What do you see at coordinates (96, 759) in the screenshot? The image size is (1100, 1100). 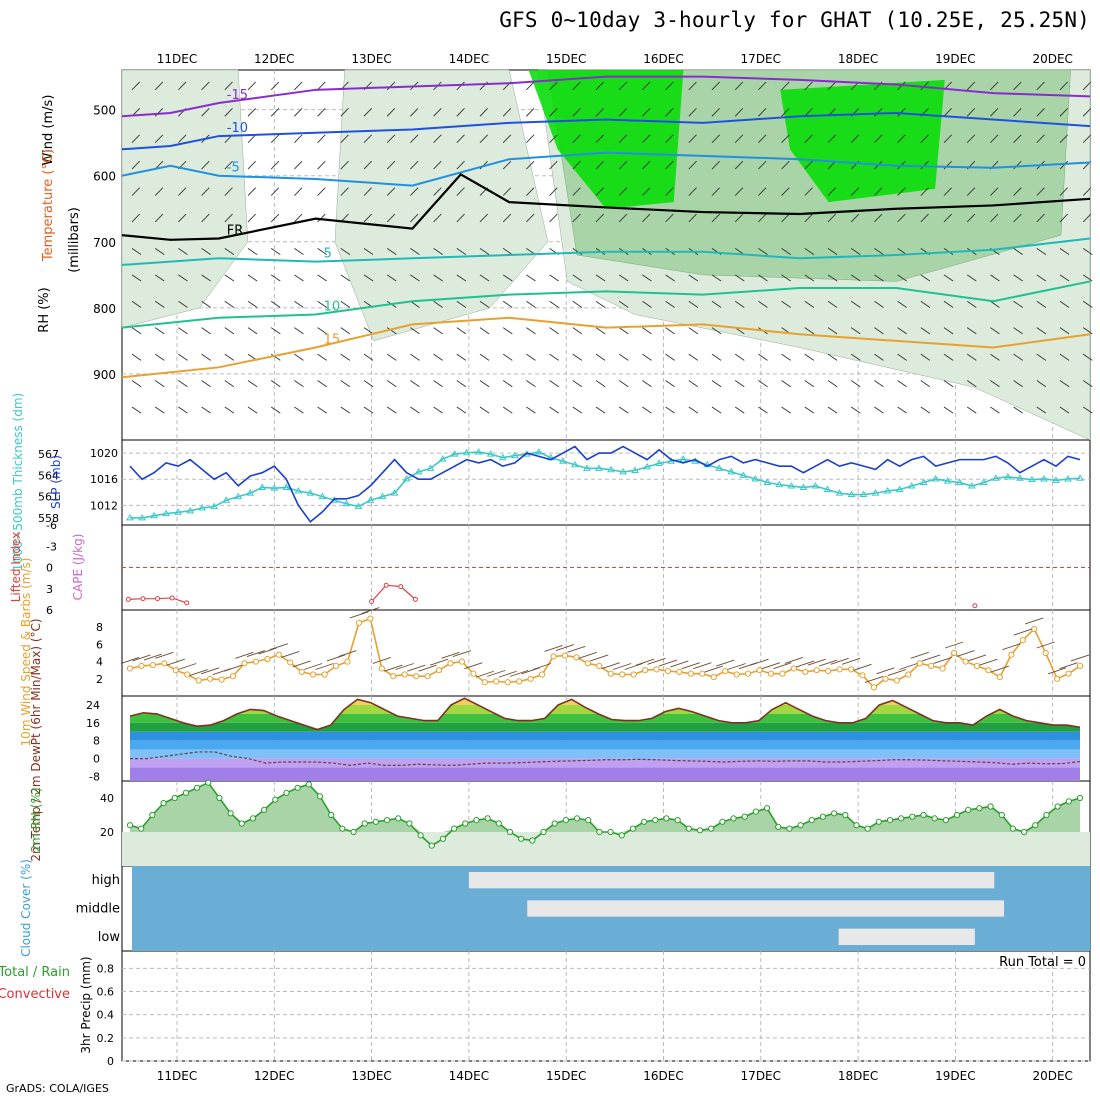 I see `temp-tick: 0` at bounding box center [96, 759].